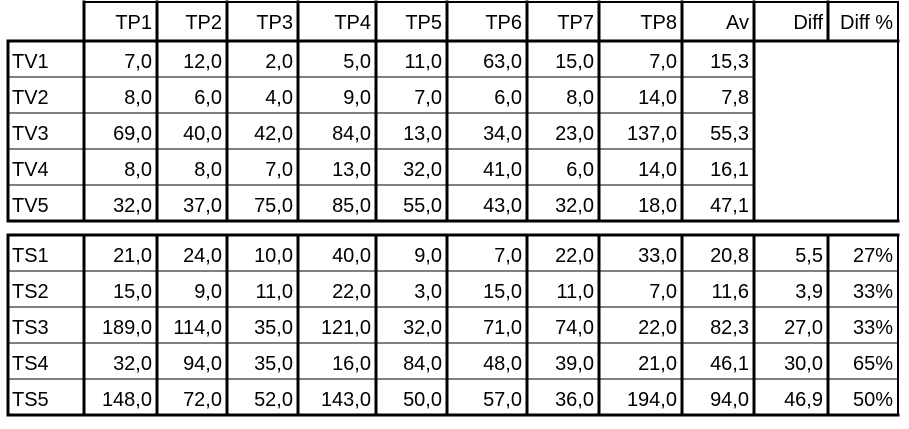 The width and height of the screenshot is (909, 429). I want to click on table-cell: 42,0, so click(273, 134).